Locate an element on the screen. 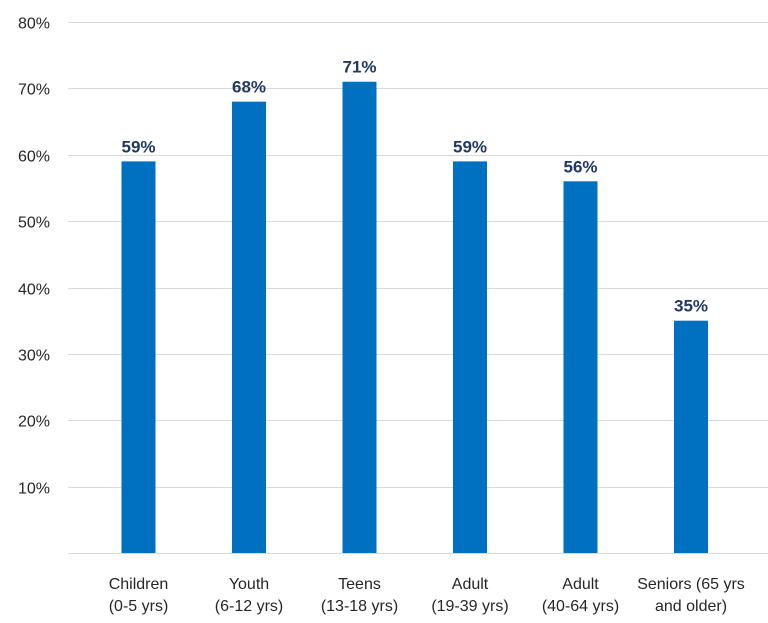  x-tick-label-line: (19-39 yrs) is located at coordinates (469, 606).